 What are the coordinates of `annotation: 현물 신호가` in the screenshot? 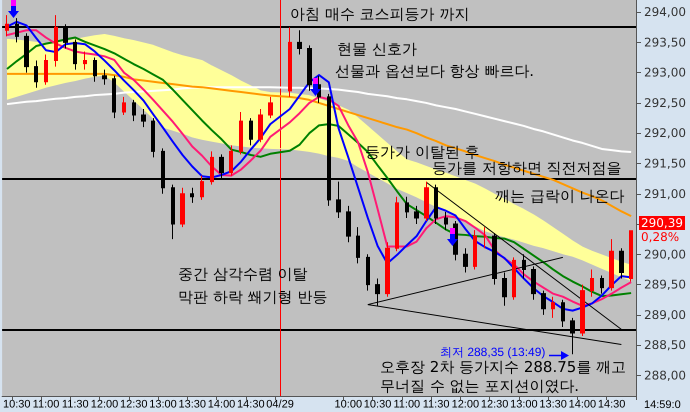 It's located at (377, 49).